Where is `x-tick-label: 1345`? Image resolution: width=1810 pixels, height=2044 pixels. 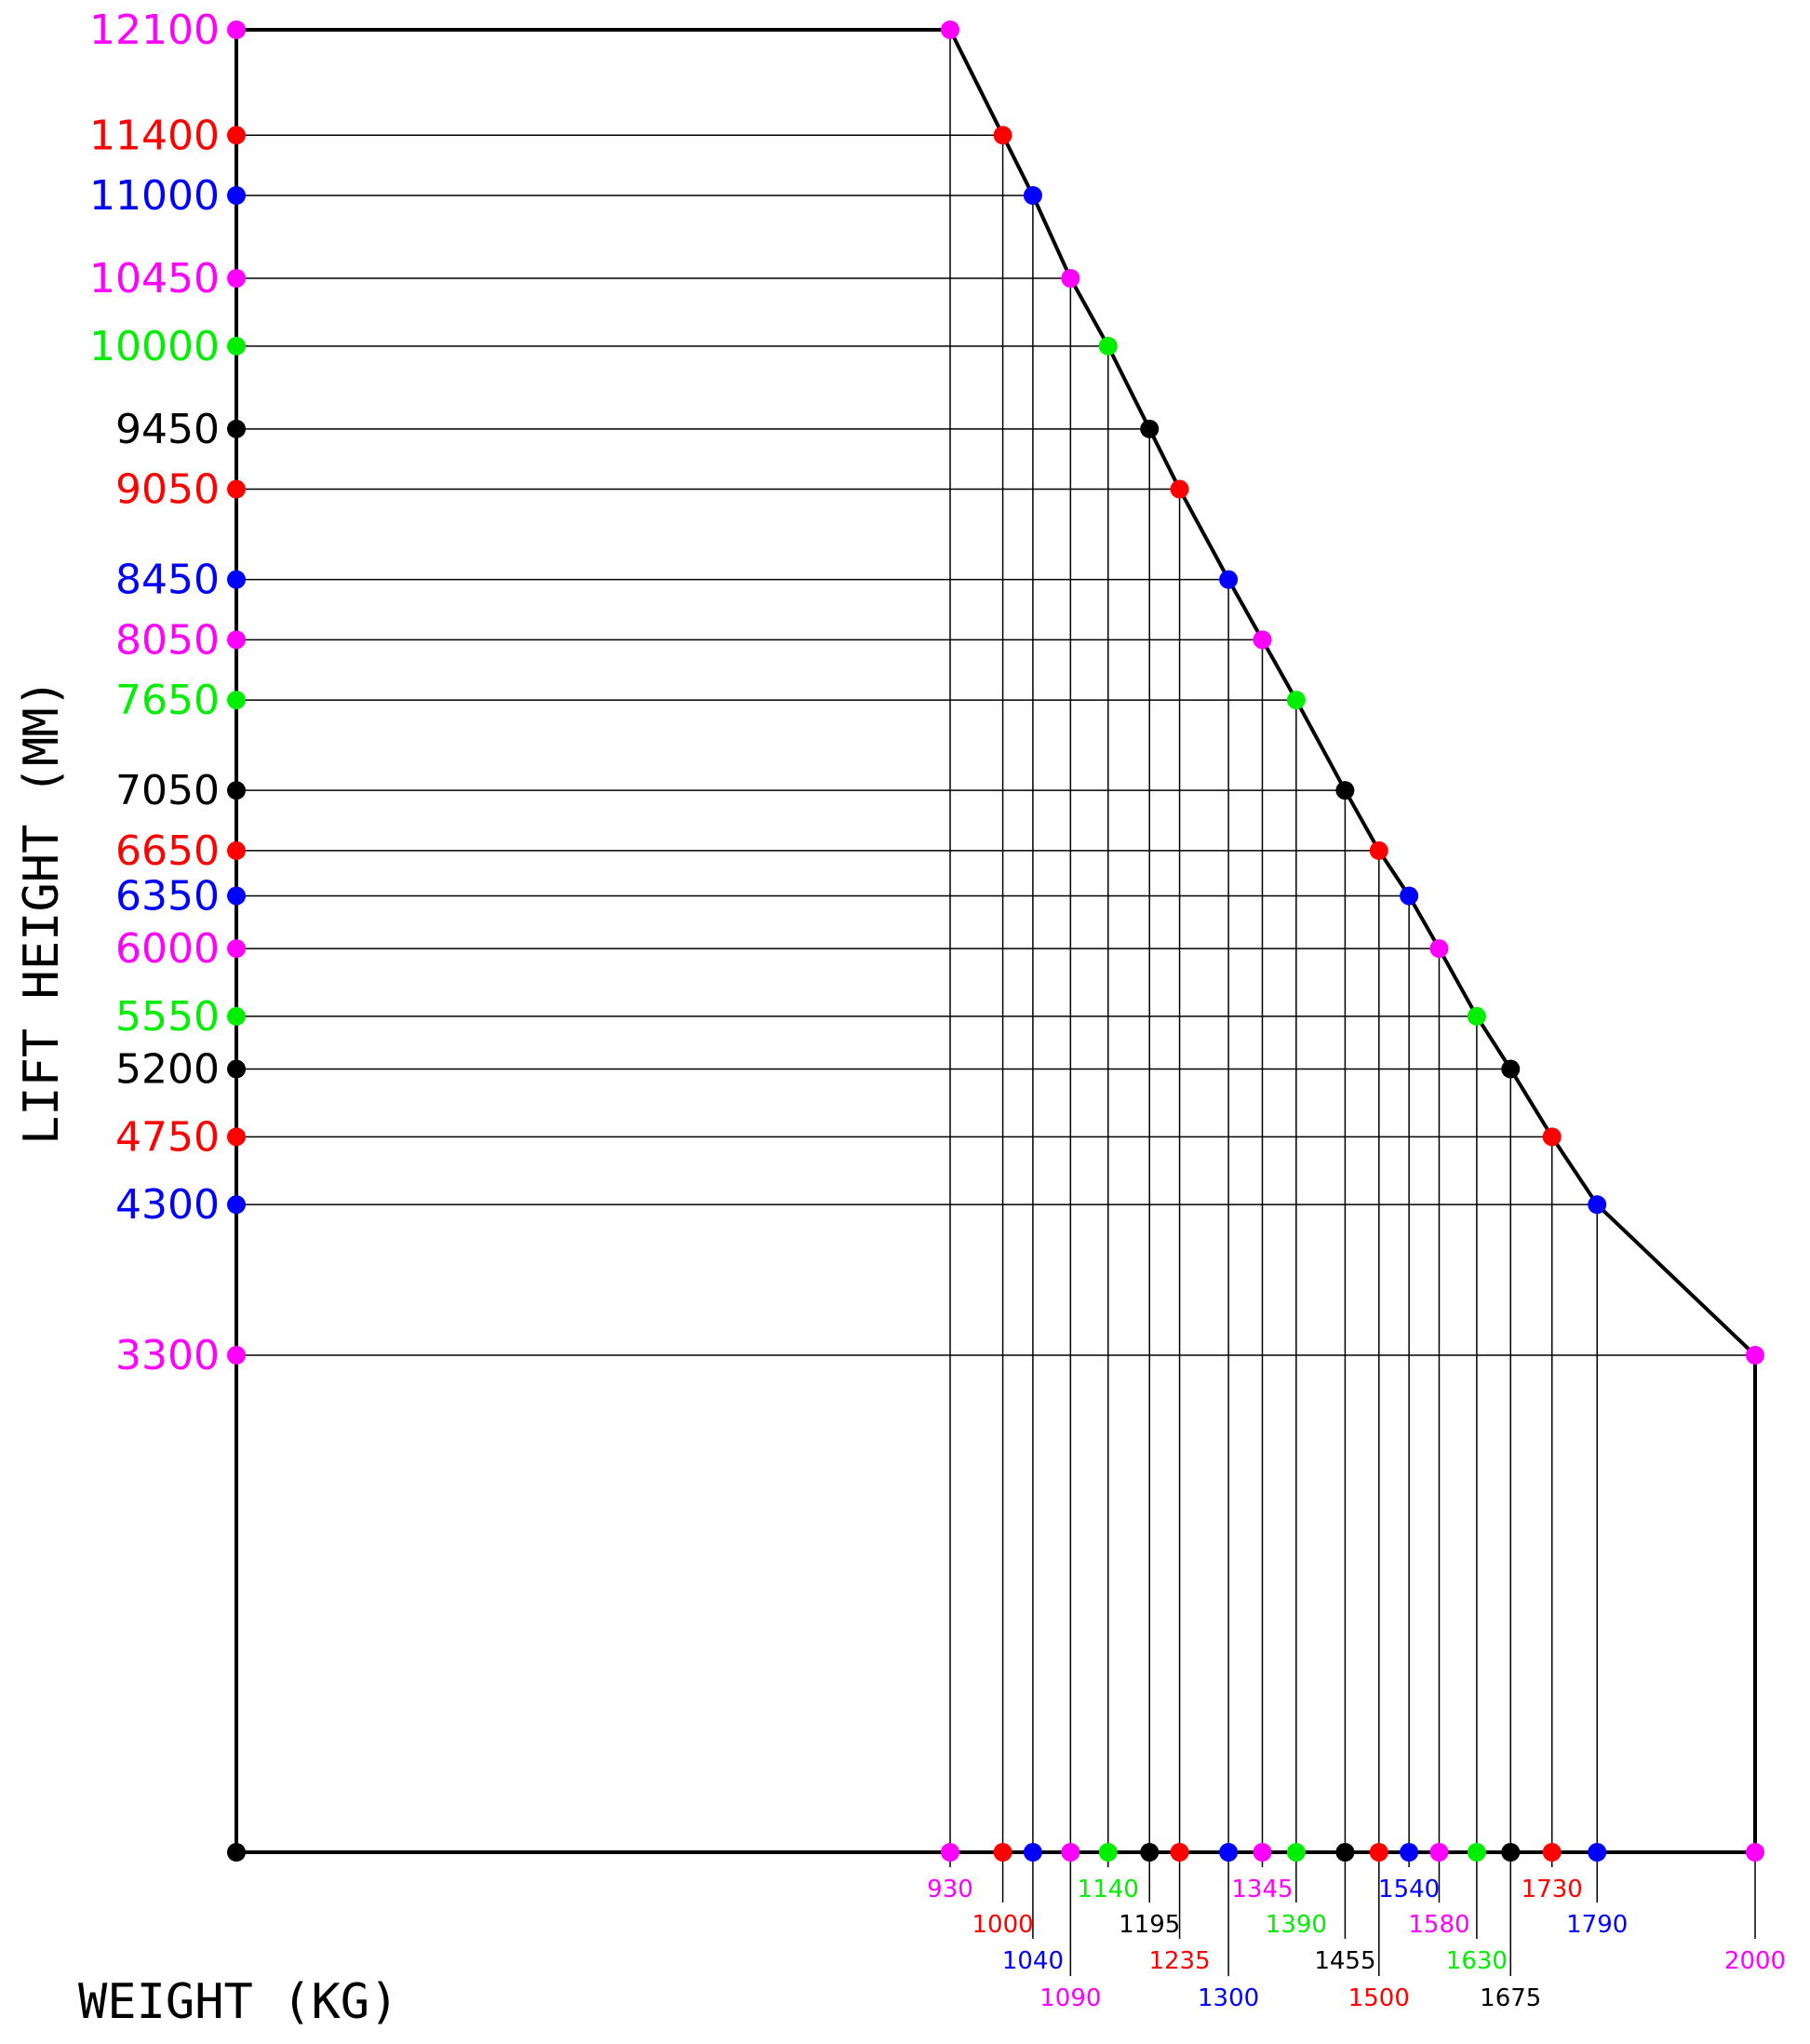 x-tick-label: 1345 is located at coordinates (1262, 1890).